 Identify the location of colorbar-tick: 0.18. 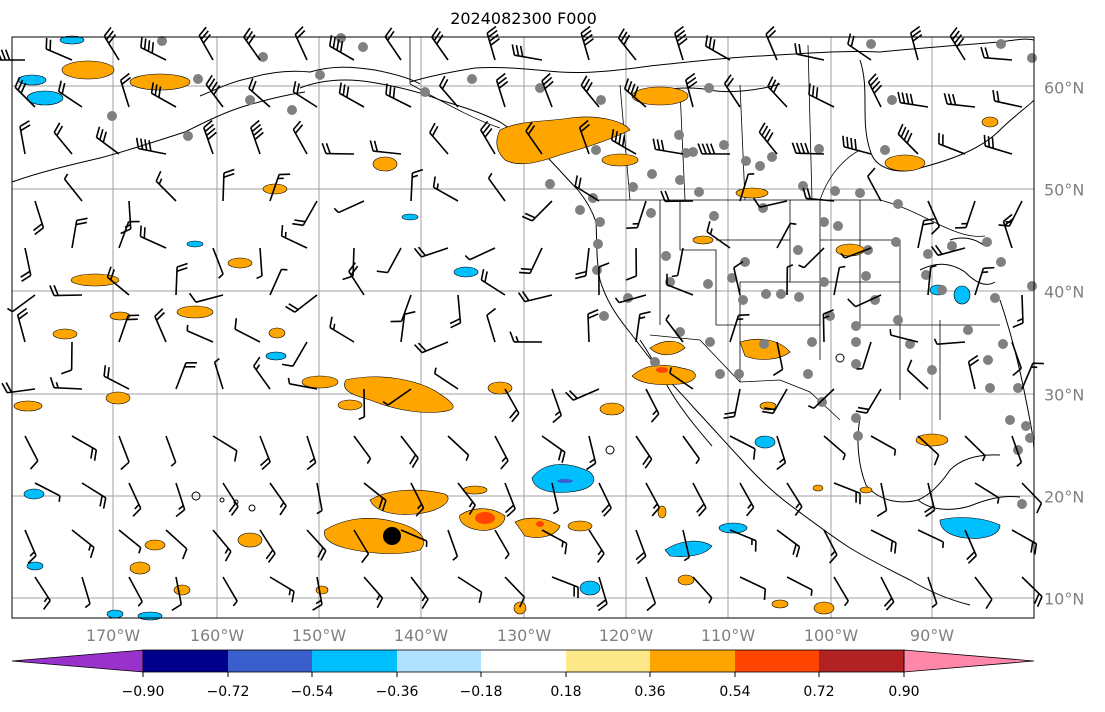
(566, 692).